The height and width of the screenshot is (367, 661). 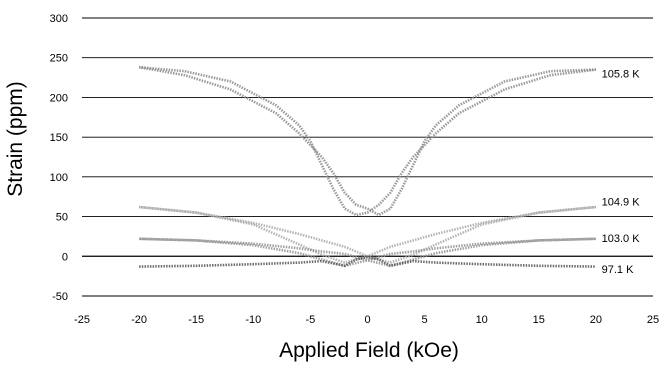 I want to click on y-tick-label: 50, so click(x=62, y=218).